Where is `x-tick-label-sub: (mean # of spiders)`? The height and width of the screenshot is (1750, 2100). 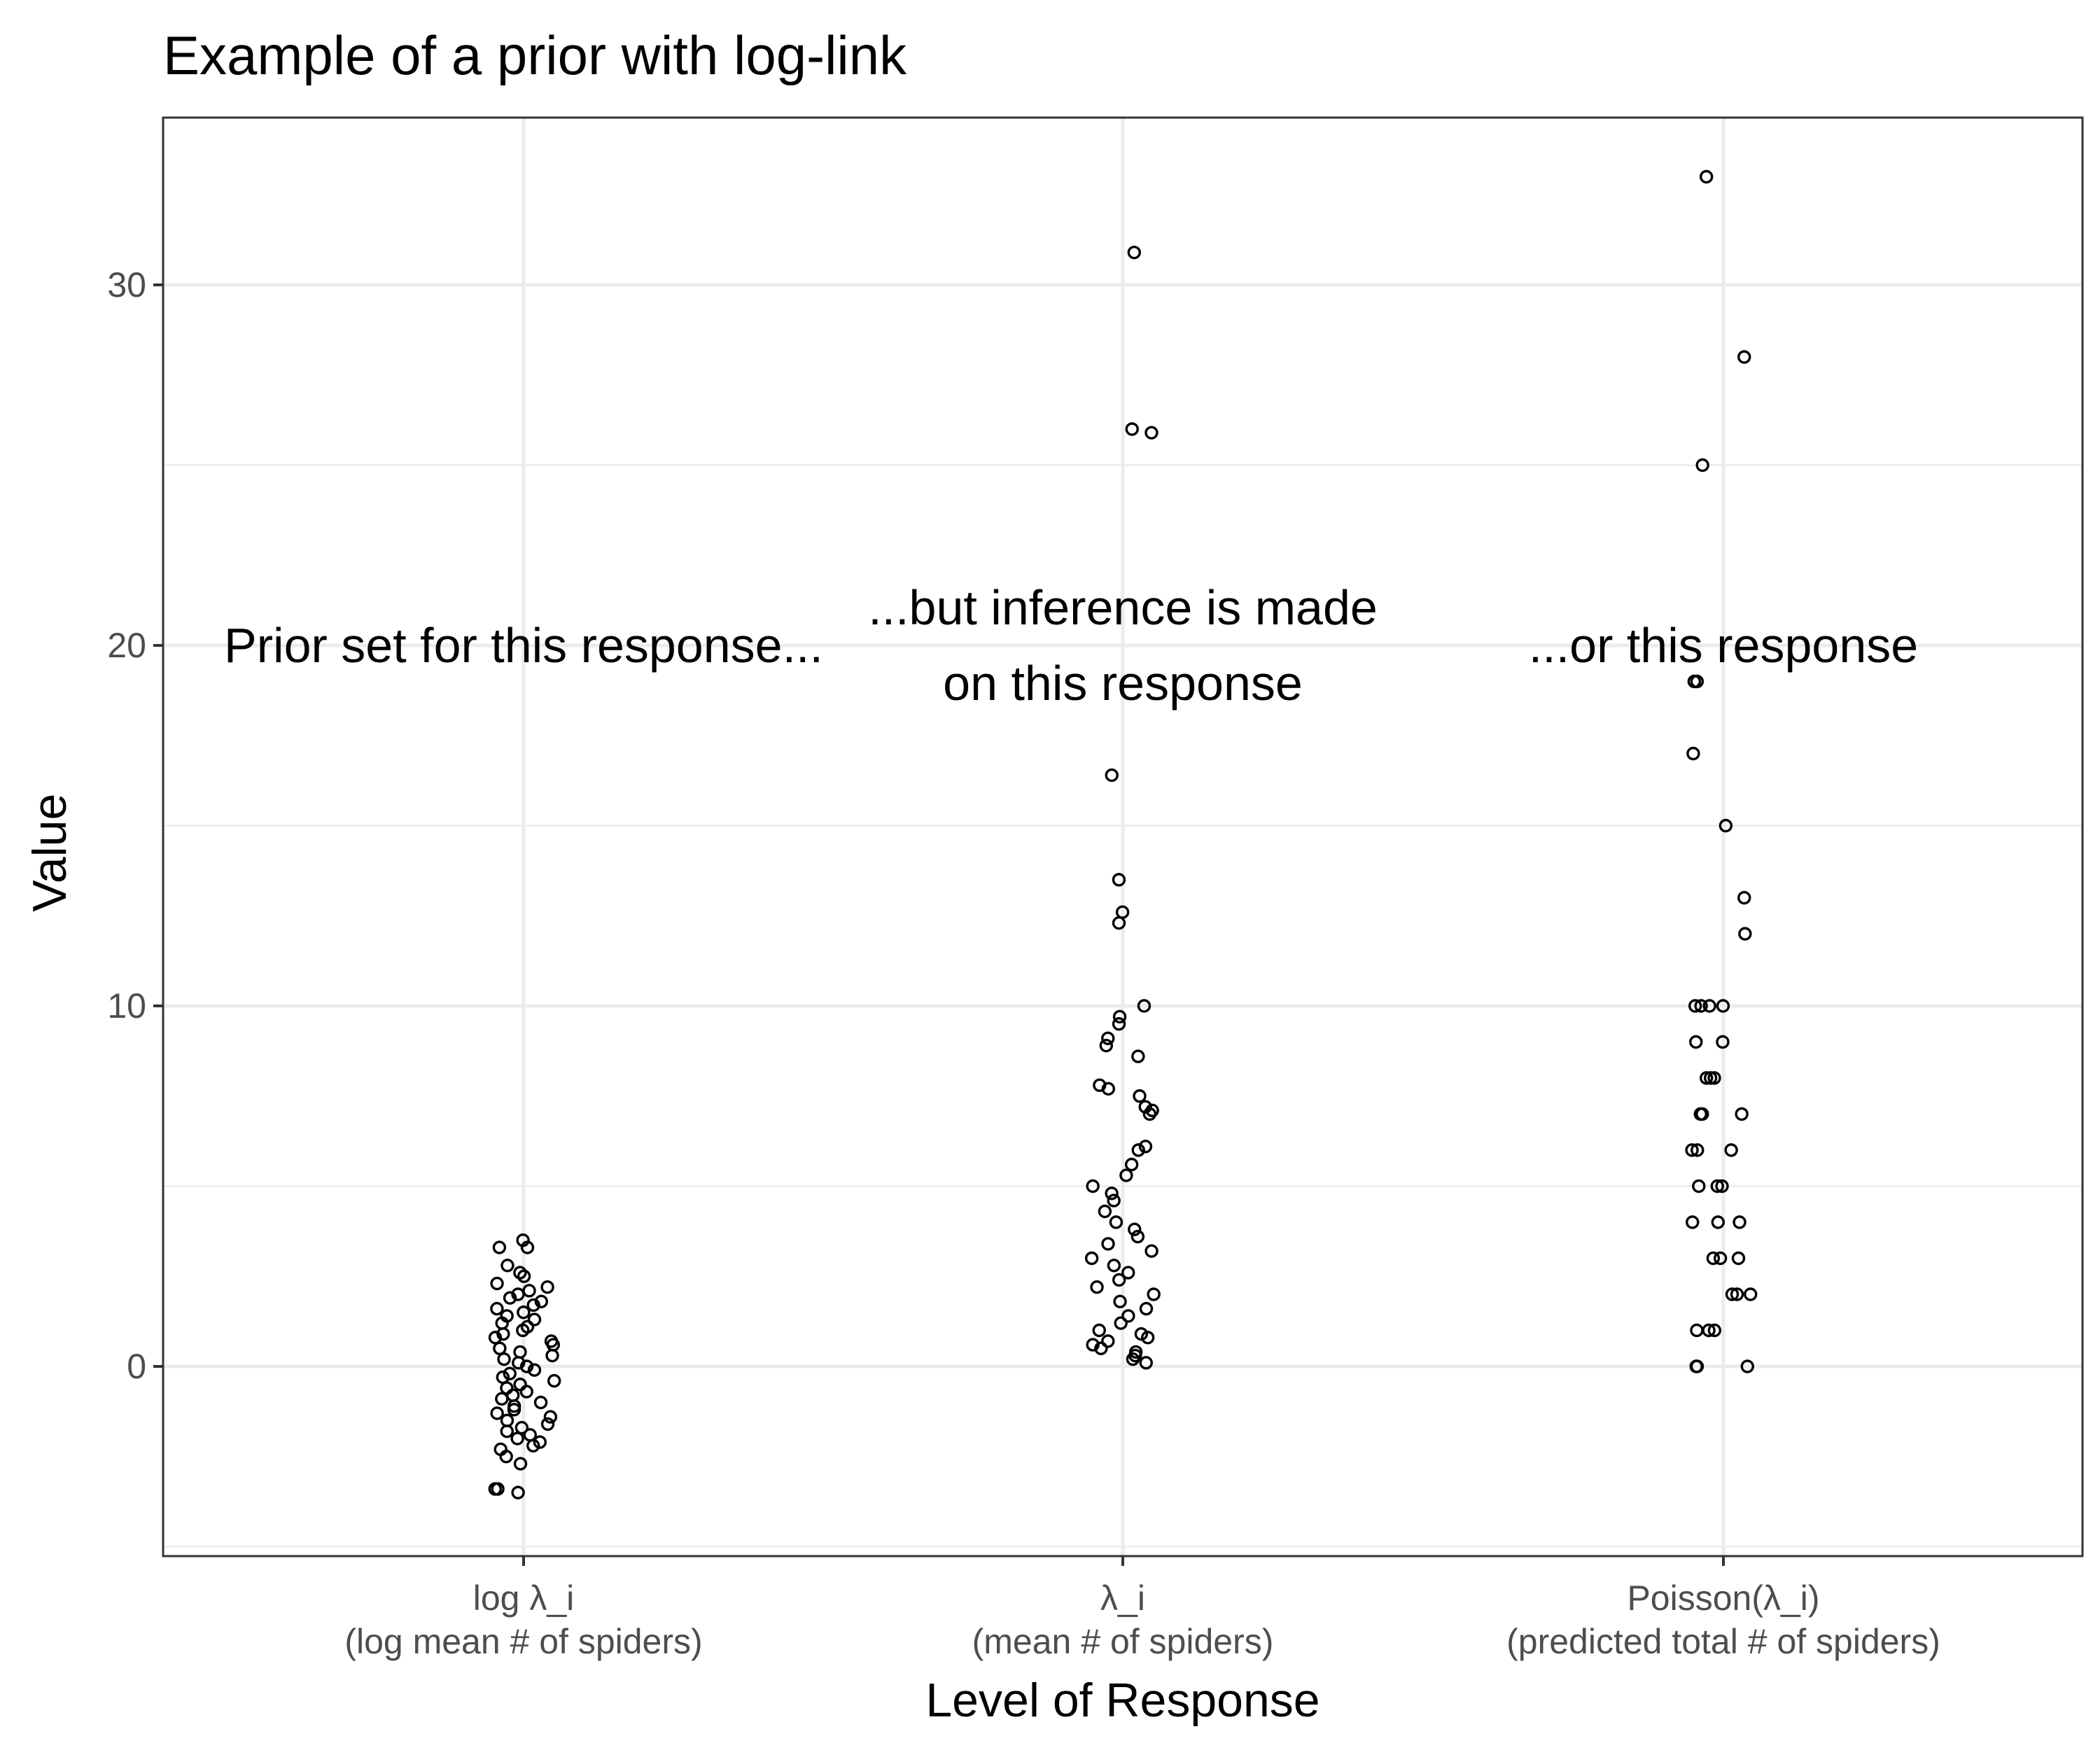
x-tick-label-sub: (mean # of spiders) is located at coordinates (1123, 1641).